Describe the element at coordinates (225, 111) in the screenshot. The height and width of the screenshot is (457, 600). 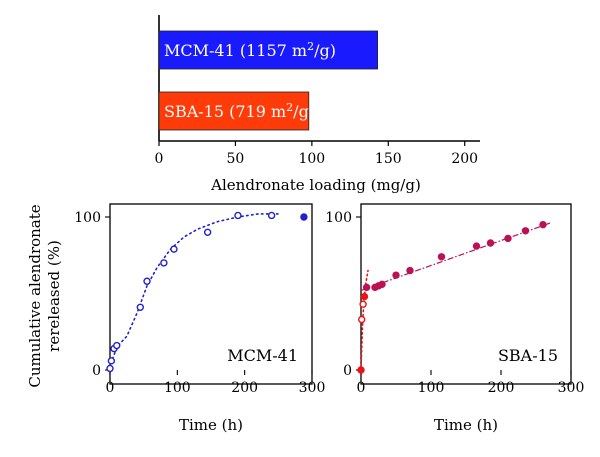
I see `bar-label-text: SBA-15 (719 m` at that location.